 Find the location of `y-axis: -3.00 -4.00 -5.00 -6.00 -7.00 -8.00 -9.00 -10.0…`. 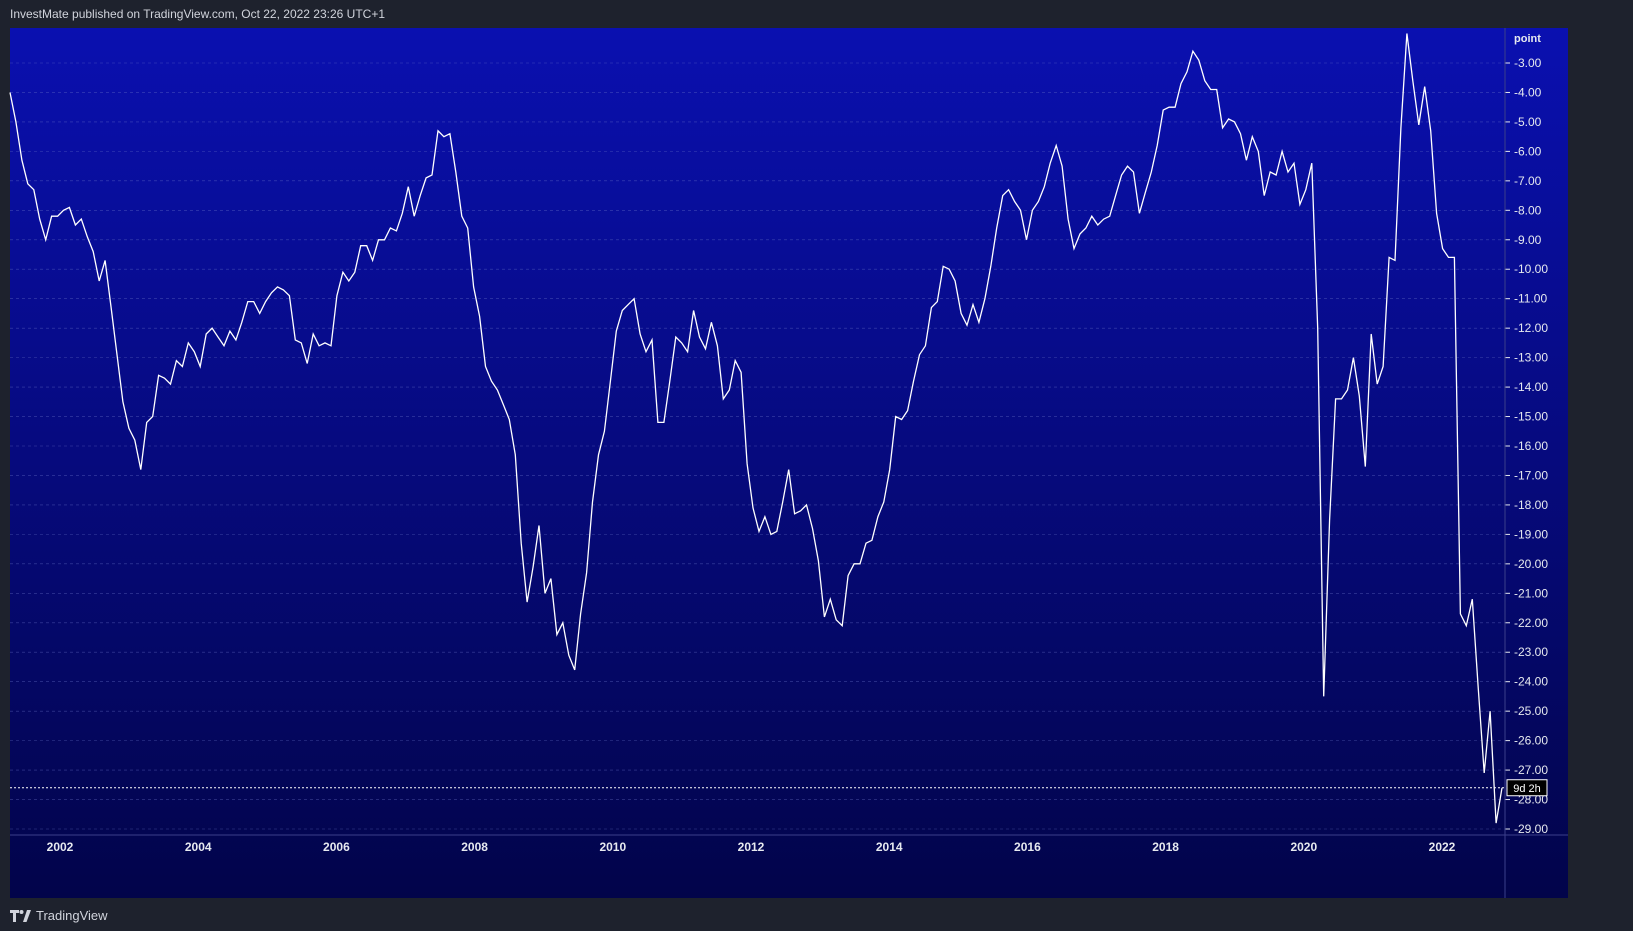

y-axis: -3.00 -4.00 -5.00 -6.00 -7.00 -8.00 -9.00 -10.0… is located at coordinates (1526, 463).